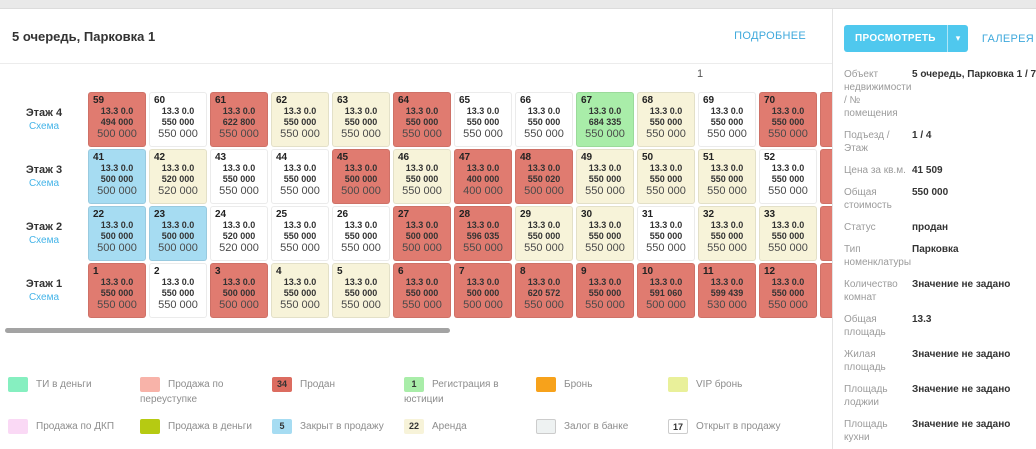 The image size is (1036, 449). I want to click on unit-cell: 8 13.3 0.0 620 572 550 000, so click(544, 290).